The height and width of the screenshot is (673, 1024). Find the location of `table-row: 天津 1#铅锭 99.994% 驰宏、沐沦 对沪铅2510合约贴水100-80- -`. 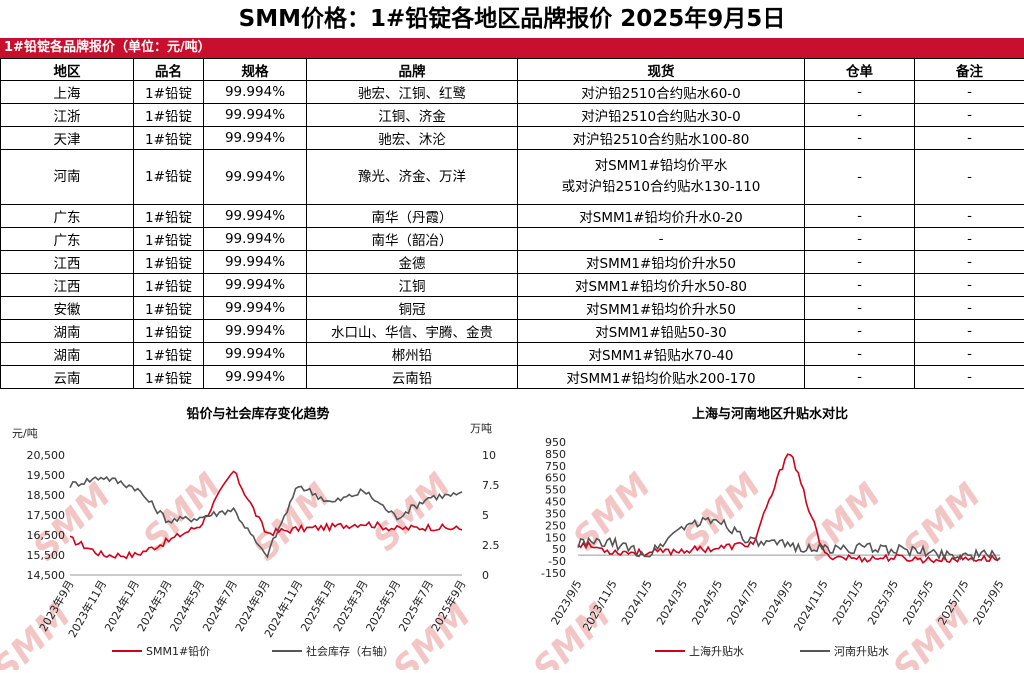

table-row: 天津 1#铅锭 99.994% 驰宏、沐沦 对沪铅2510合约贴水100-80- - is located at coordinates (512, 138).